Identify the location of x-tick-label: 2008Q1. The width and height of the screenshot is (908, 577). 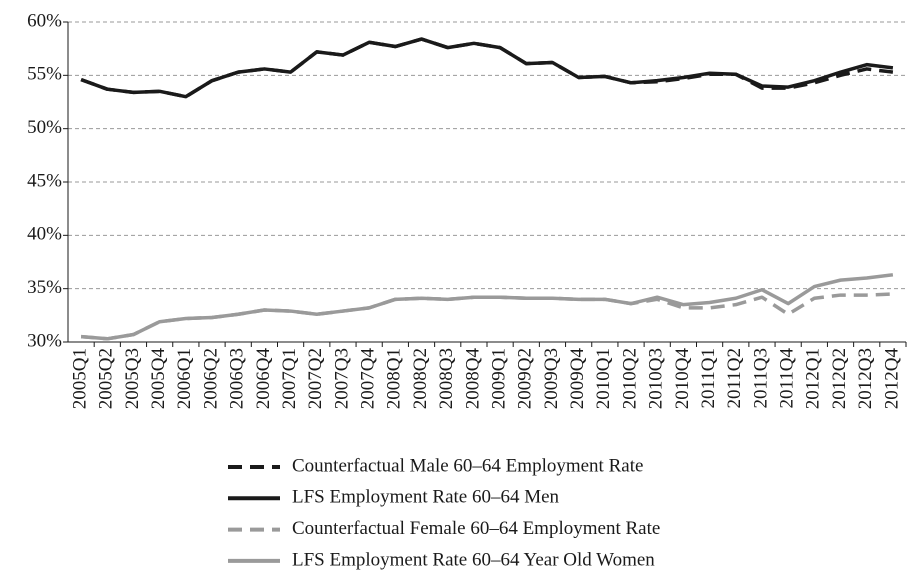
(394, 378).